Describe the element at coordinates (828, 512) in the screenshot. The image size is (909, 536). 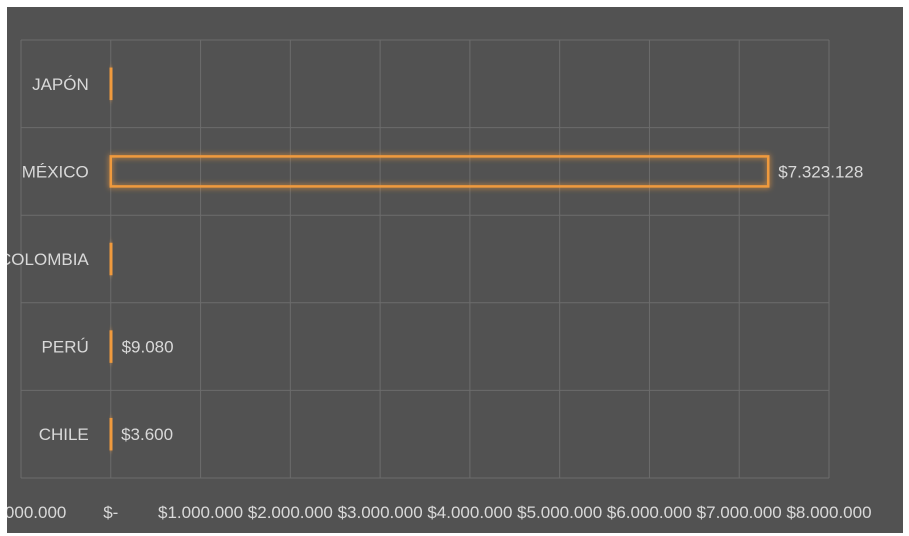
I see `x-tick-label: $8.000.000` at that location.